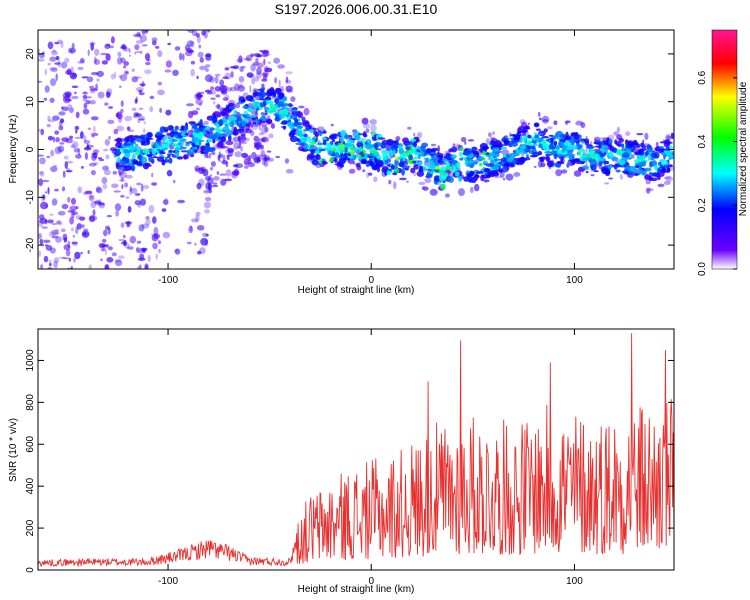 The width and height of the screenshot is (750, 600). What do you see at coordinates (356, 290) in the screenshot?
I see `spectrogram-xlabel: Height of straight line (km)` at bounding box center [356, 290].